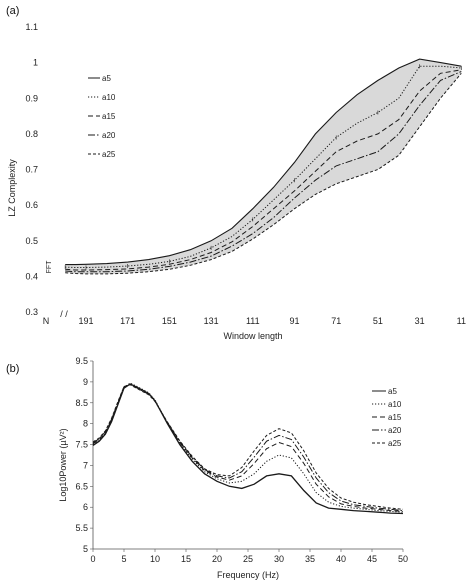 This screenshot has width=474, height=581. What do you see at coordinates (341, 559) in the screenshot?
I see `chart-b-xtick-label: 40` at bounding box center [341, 559].